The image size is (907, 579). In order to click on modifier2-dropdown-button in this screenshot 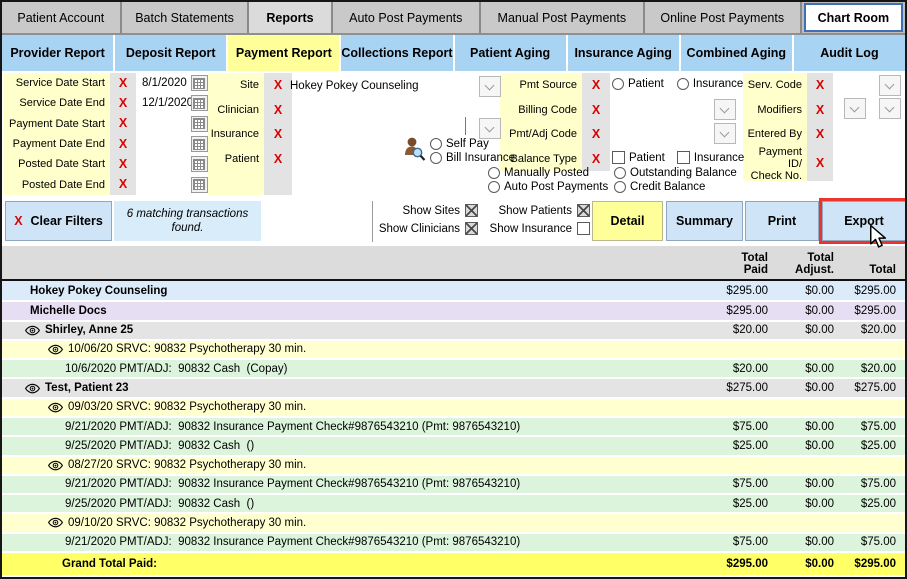, I will do `click(890, 108)`.